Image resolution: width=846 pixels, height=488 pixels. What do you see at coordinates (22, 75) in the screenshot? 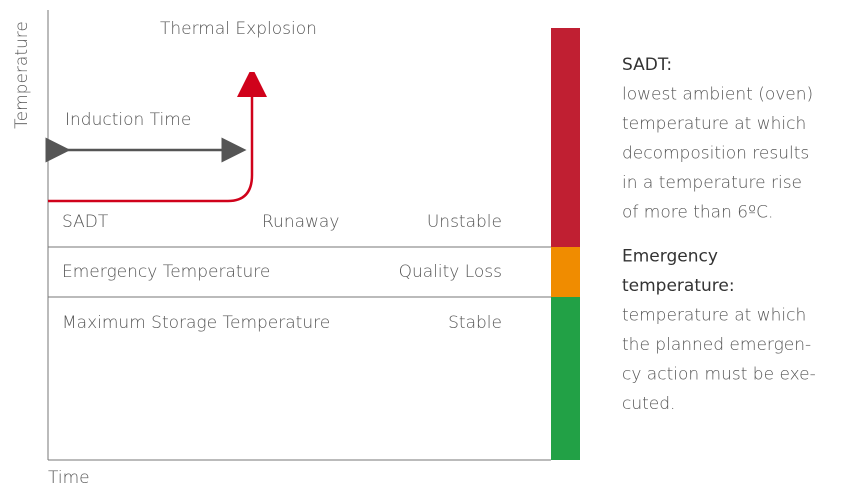
I see `y-axis-label: Temperature` at bounding box center [22, 75].